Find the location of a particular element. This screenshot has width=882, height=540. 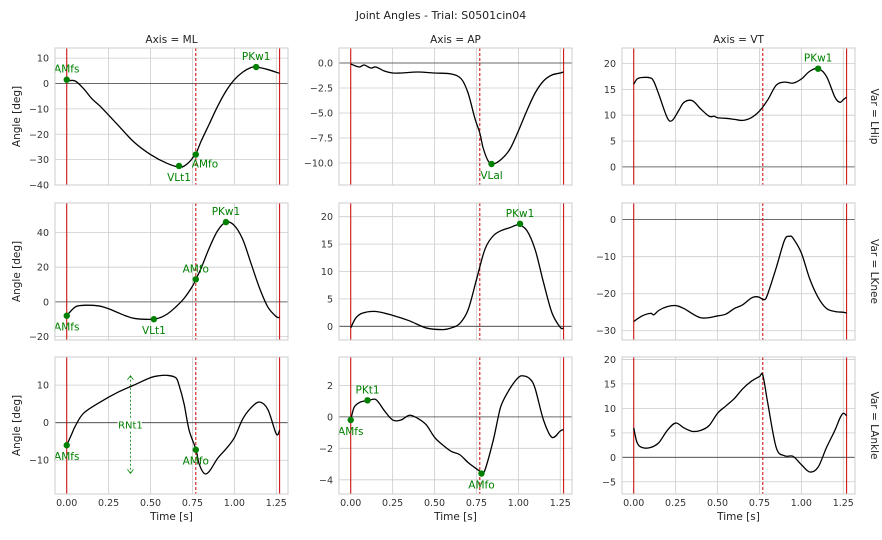

y-tick-label: 2 is located at coordinates (330, 386).